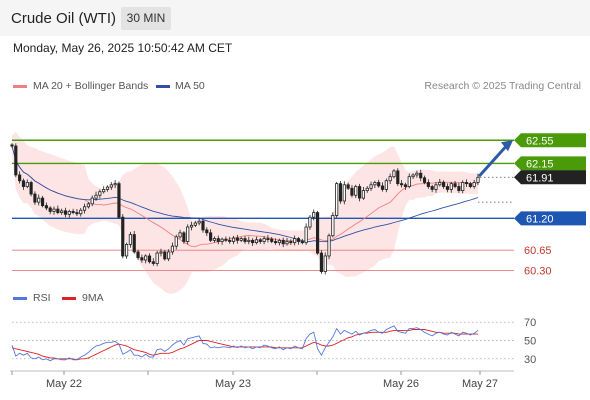  I want to click on x-tick-label: May 27, so click(480, 384).